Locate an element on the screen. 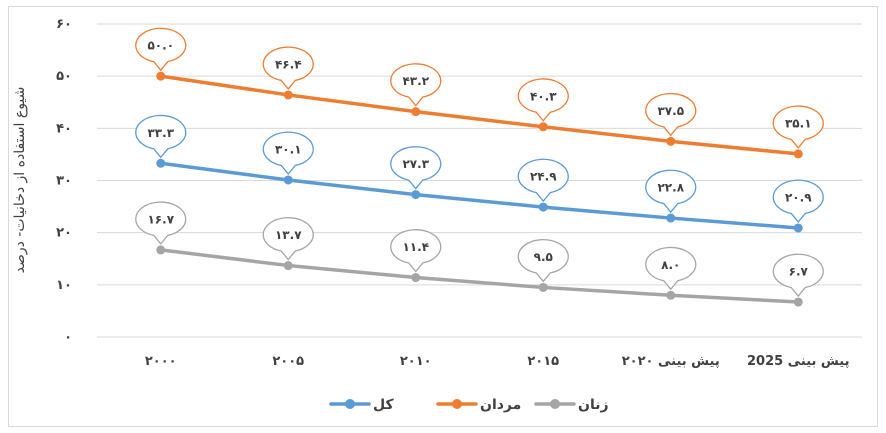 The width and height of the screenshot is (886, 433). data-label: ۲۲.۸ is located at coordinates (670, 188).